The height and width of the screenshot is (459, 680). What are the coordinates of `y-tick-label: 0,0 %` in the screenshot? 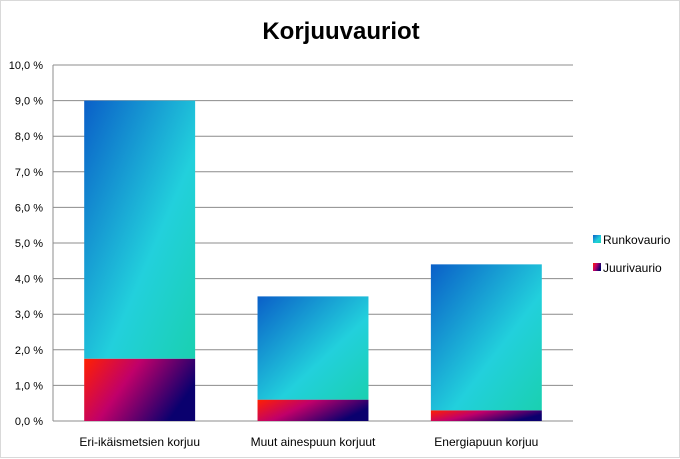 It's located at (29, 422).